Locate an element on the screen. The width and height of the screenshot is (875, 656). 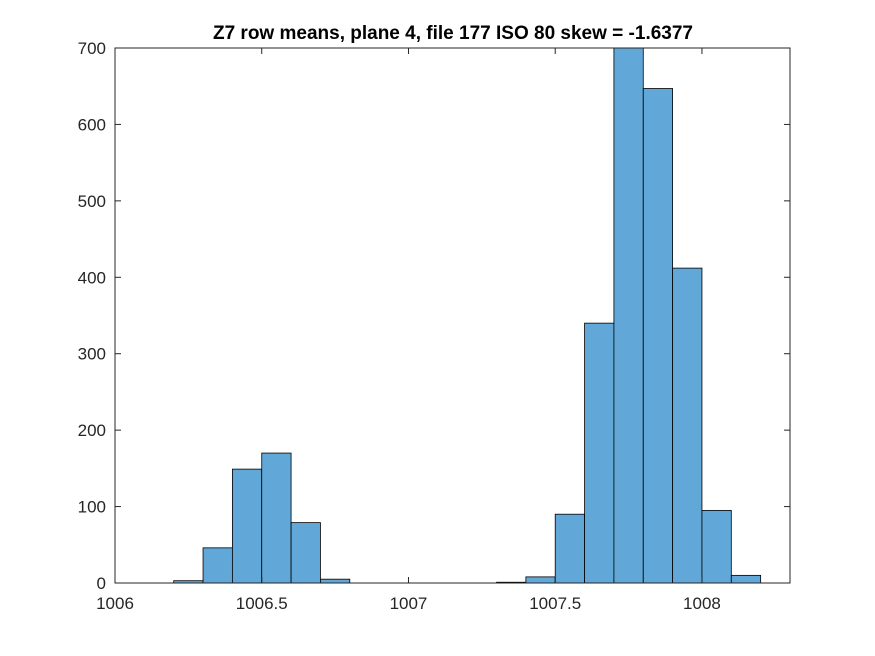
x-tick-label: 1006 is located at coordinates (115, 603).